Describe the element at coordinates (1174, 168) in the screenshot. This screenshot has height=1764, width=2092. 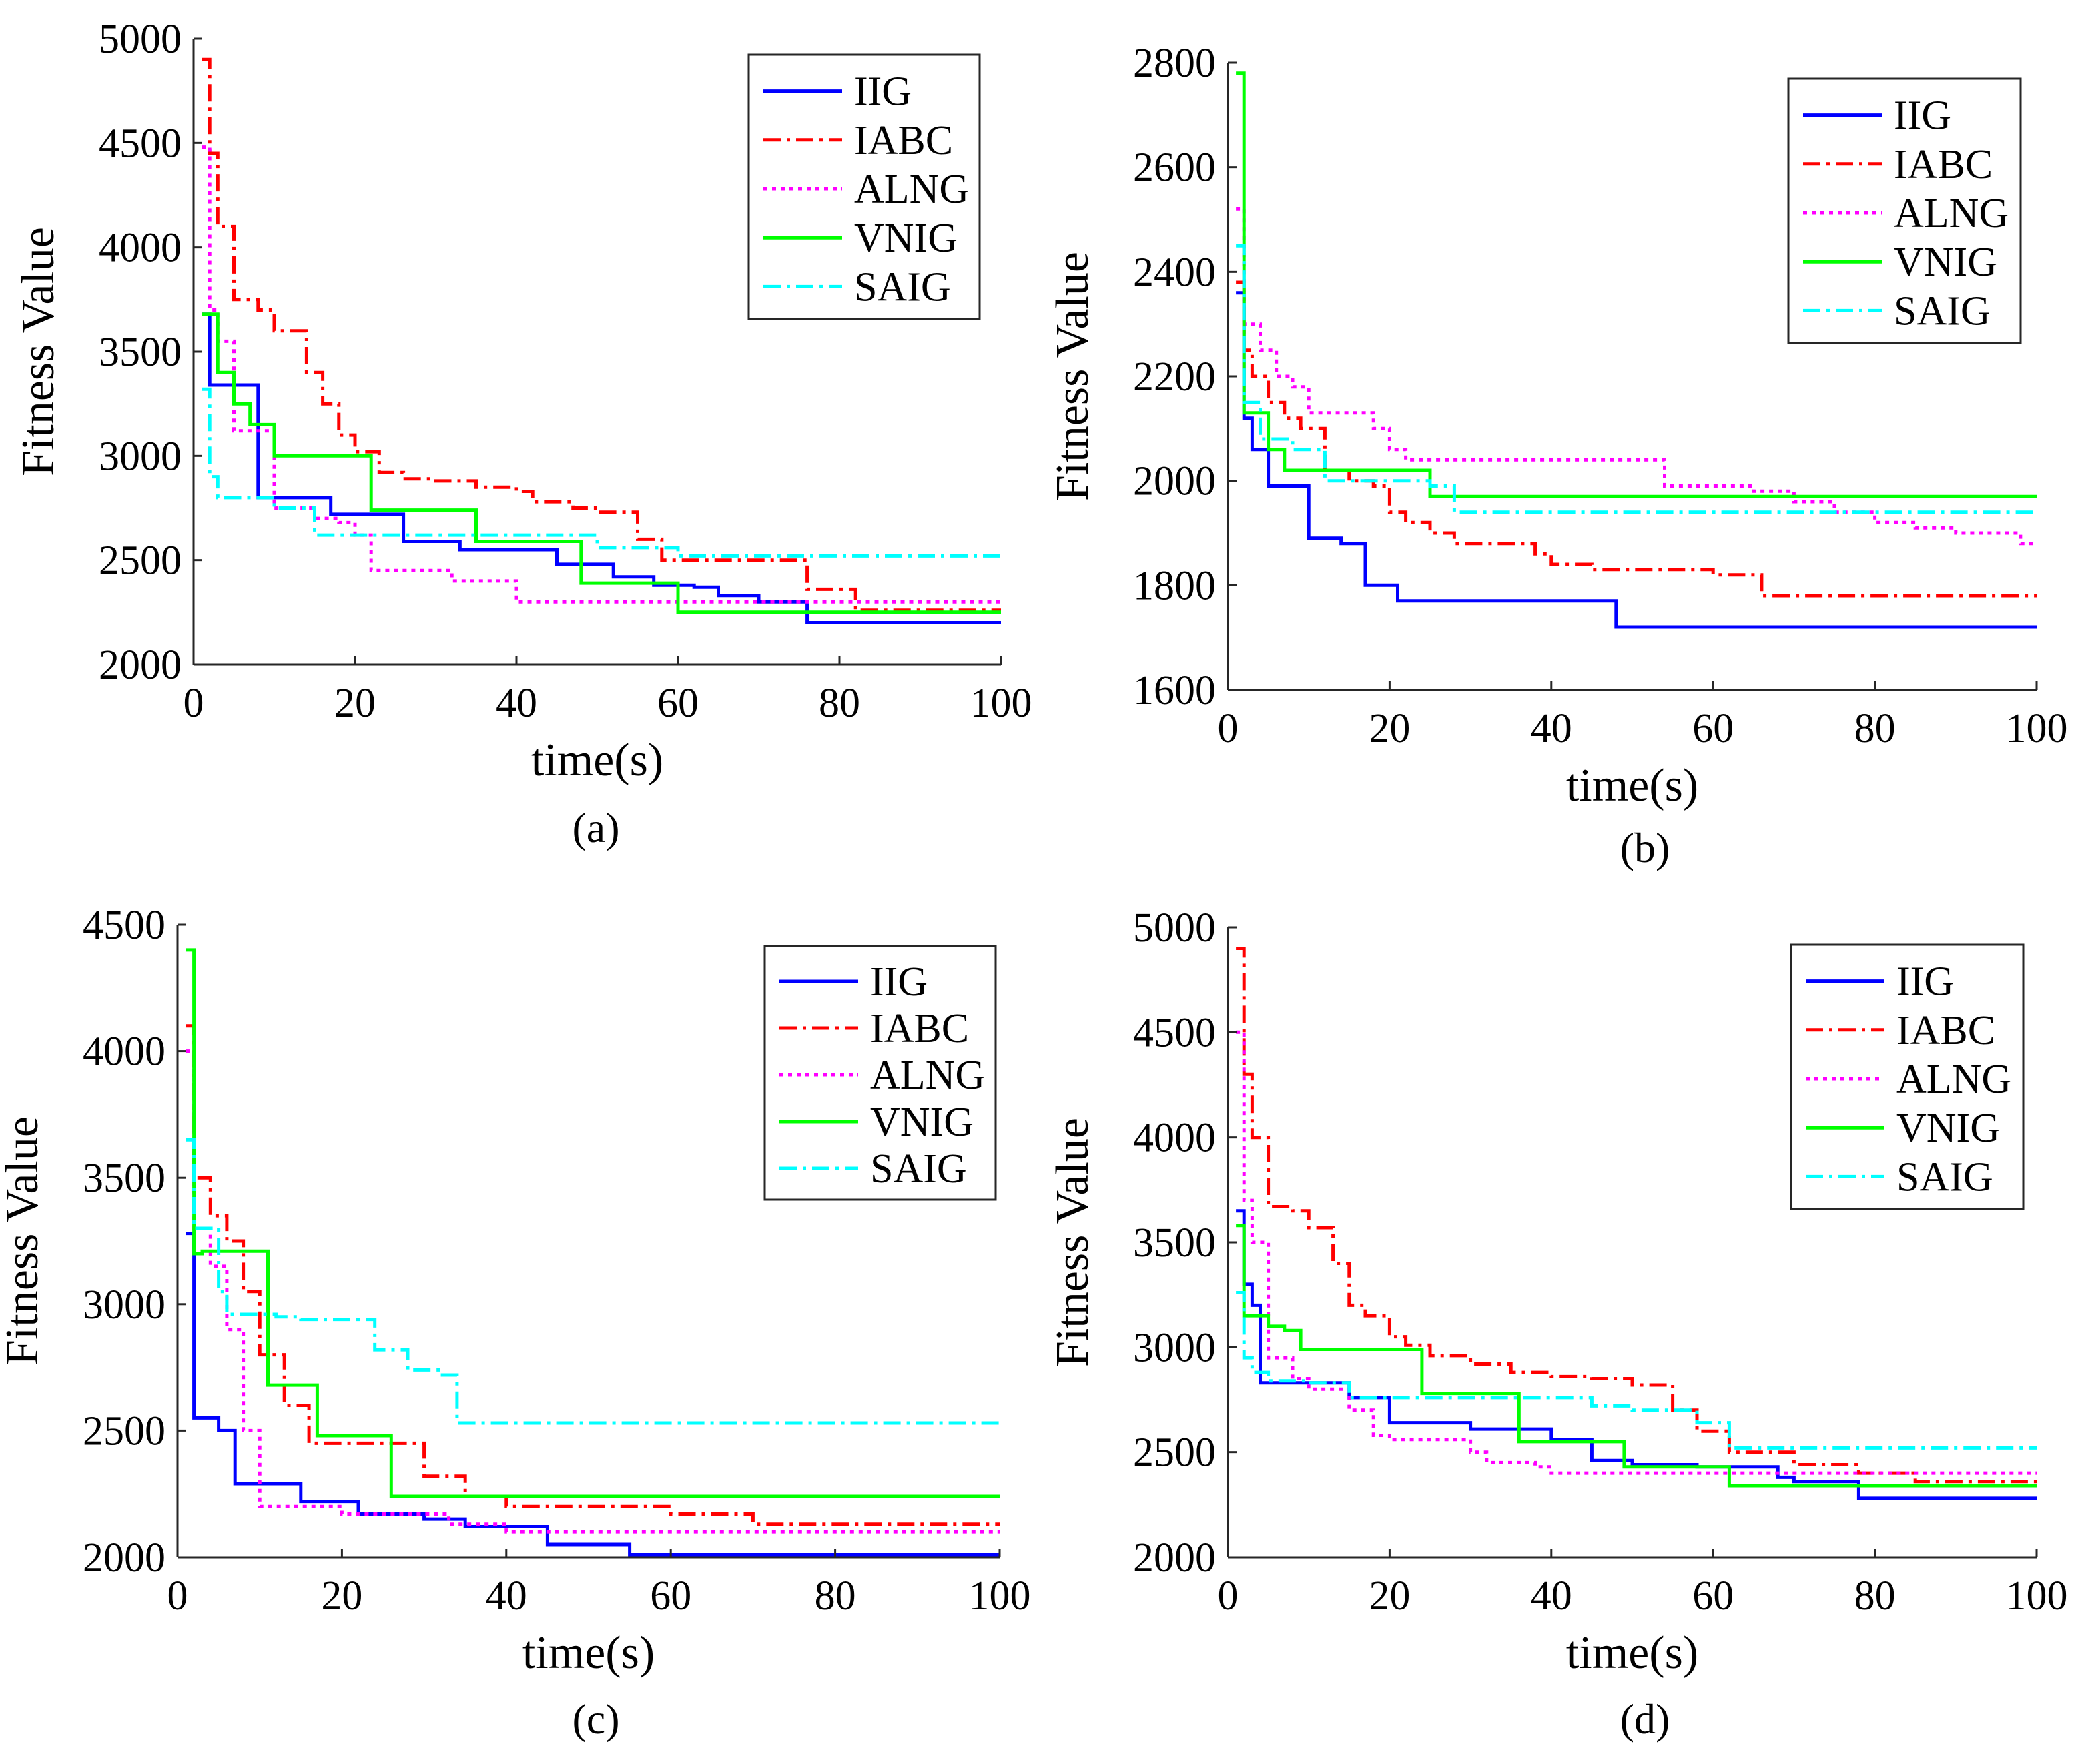
I see `y-tick-label: 2600` at that location.